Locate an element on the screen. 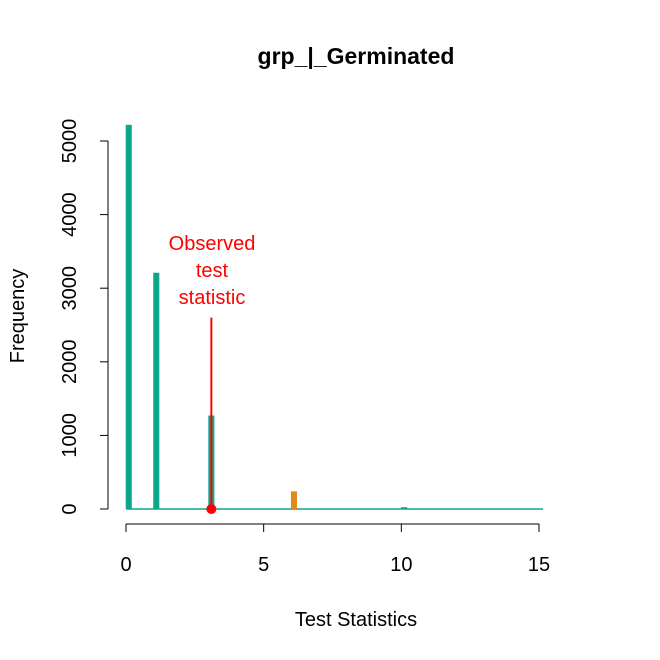  y-tick-label: 1000 is located at coordinates (70, 435).